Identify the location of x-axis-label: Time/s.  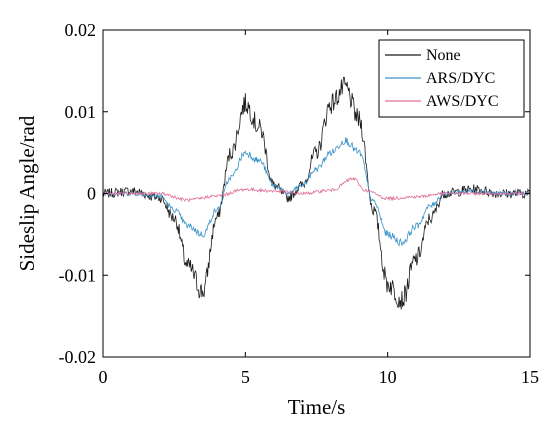
(317, 407).